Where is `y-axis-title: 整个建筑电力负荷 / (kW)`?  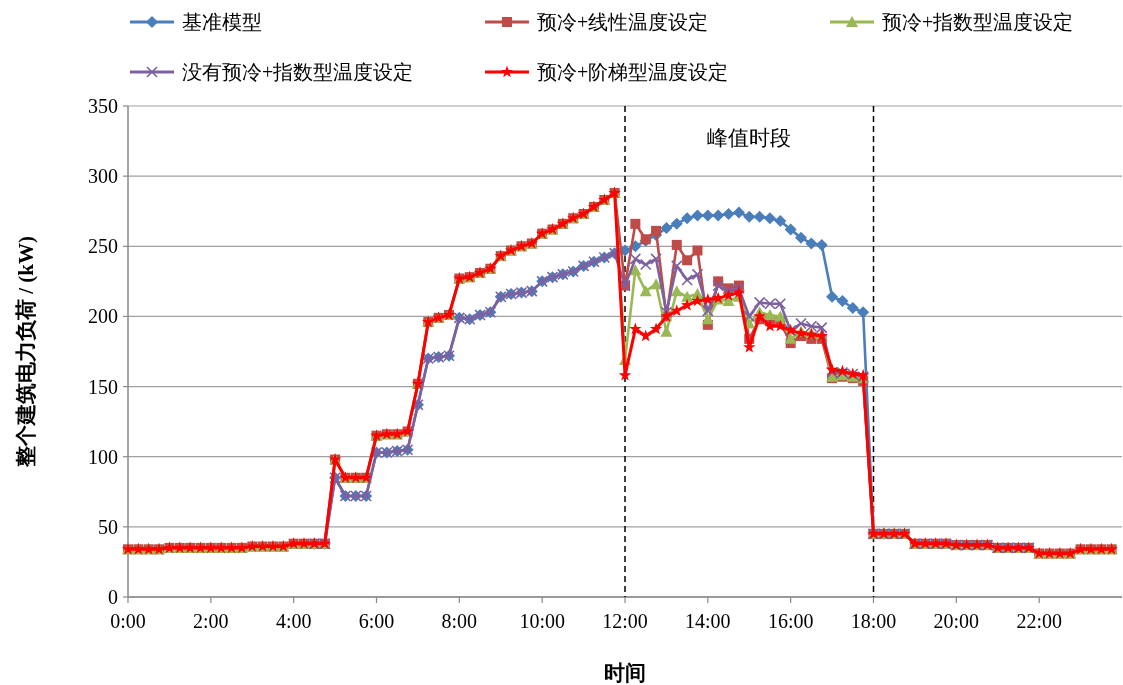
y-axis-title: 整个建筑电力负荷 / (kW) is located at coordinates (26, 351).